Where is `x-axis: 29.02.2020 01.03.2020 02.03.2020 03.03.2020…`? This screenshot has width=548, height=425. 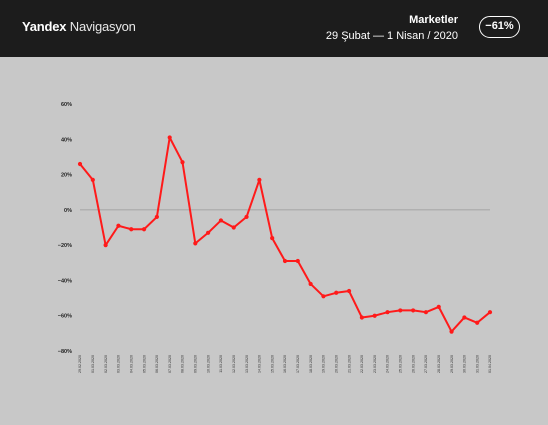
x-axis: 29.02.2020 01.03.2020 02.03.2020 03.03.2020… is located at coordinates (285, 364).